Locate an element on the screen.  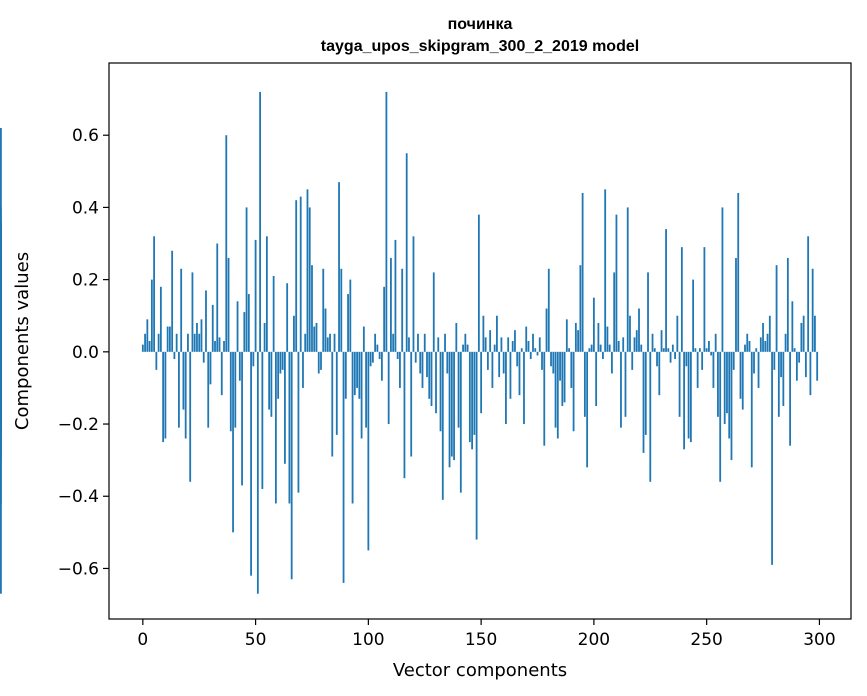
y-axis-label: Components values is located at coordinates (22, 341).